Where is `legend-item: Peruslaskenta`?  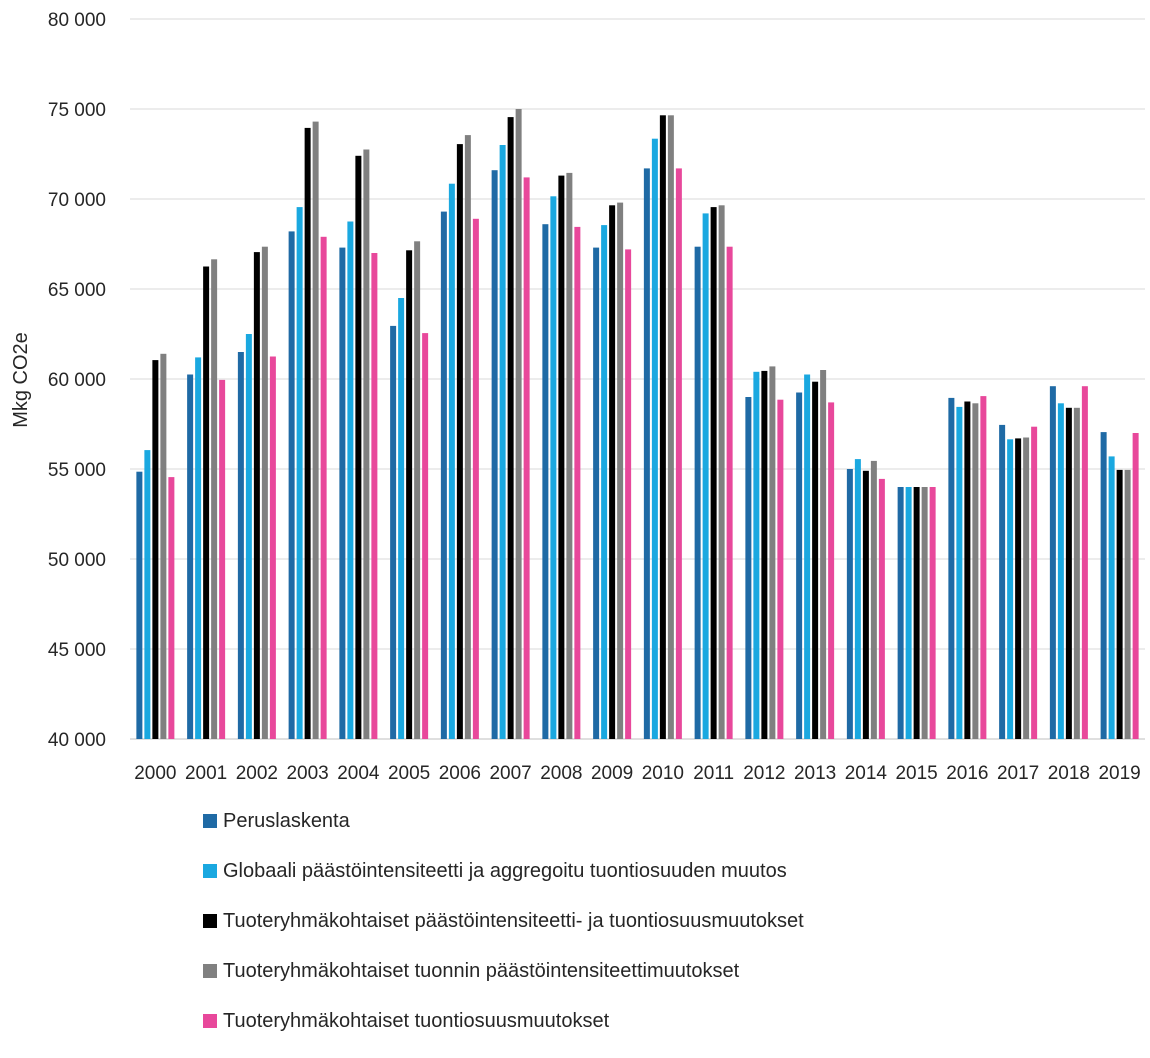
legend-item: Peruslaskenta is located at coordinates (503, 821).